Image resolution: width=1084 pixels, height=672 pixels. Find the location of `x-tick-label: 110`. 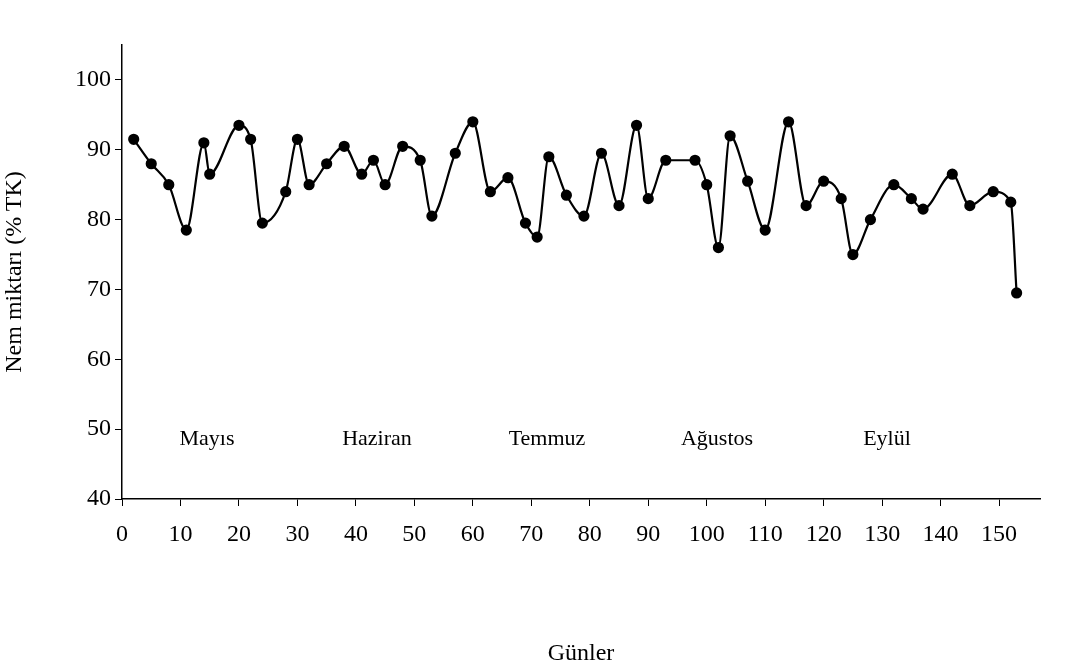

x-tick-label: 110 is located at coordinates (765, 532).